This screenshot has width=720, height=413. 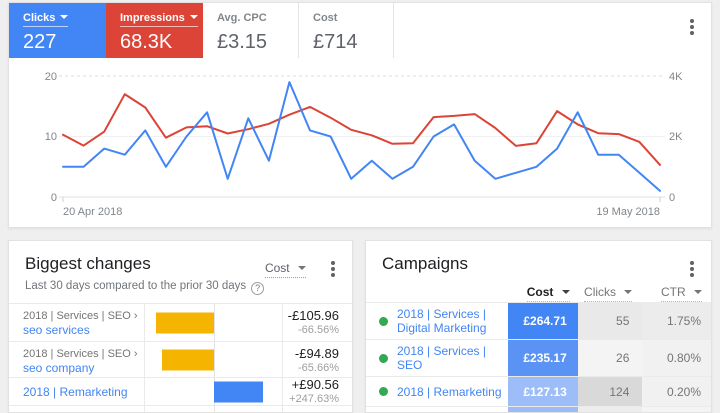 I want to click on campaign-link: seo company, so click(x=59, y=368).